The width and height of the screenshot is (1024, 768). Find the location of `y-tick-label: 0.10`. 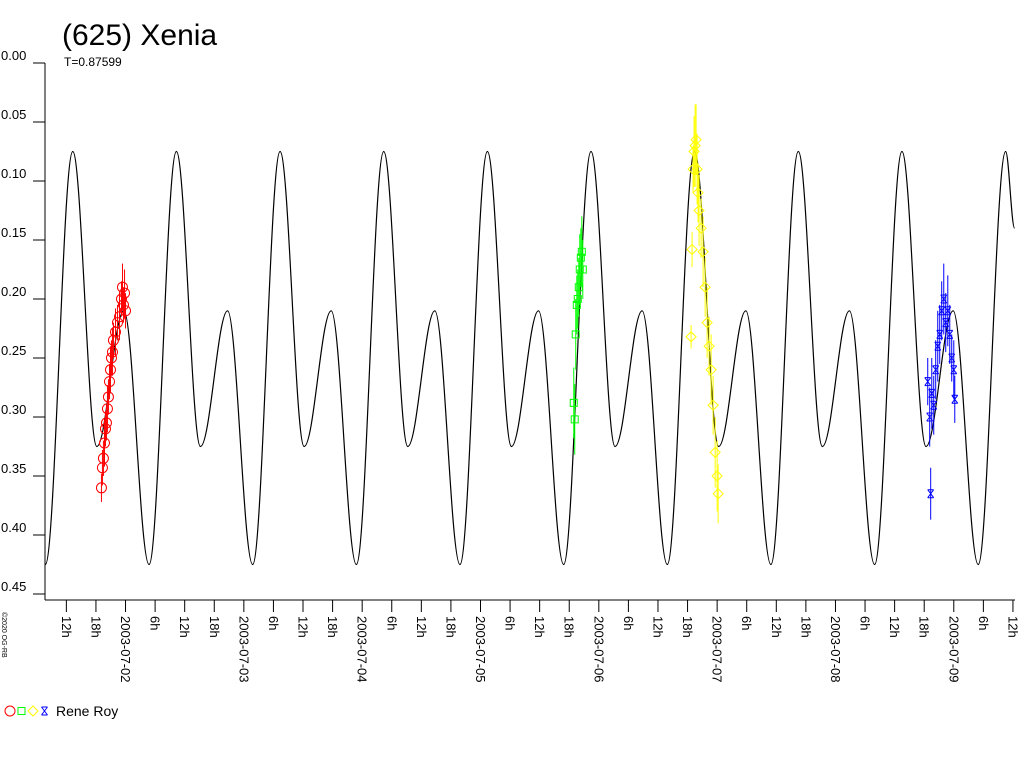

y-tick-label: 0.10 is located at coordinates (13, 173).